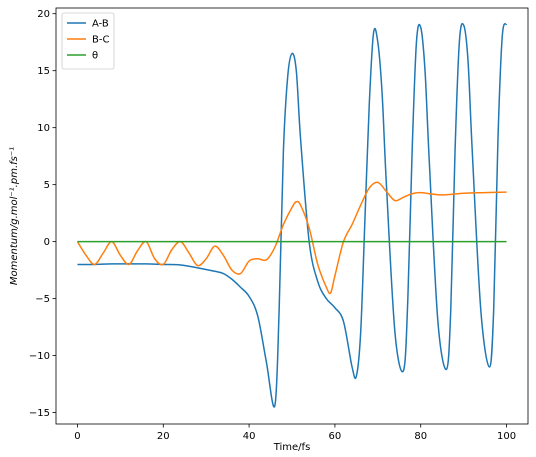  Describe the element at coordinates (42, 214) in the screenshot. I see `y-axis: −15 −10 −5 0 5 10 15 20` at that location.